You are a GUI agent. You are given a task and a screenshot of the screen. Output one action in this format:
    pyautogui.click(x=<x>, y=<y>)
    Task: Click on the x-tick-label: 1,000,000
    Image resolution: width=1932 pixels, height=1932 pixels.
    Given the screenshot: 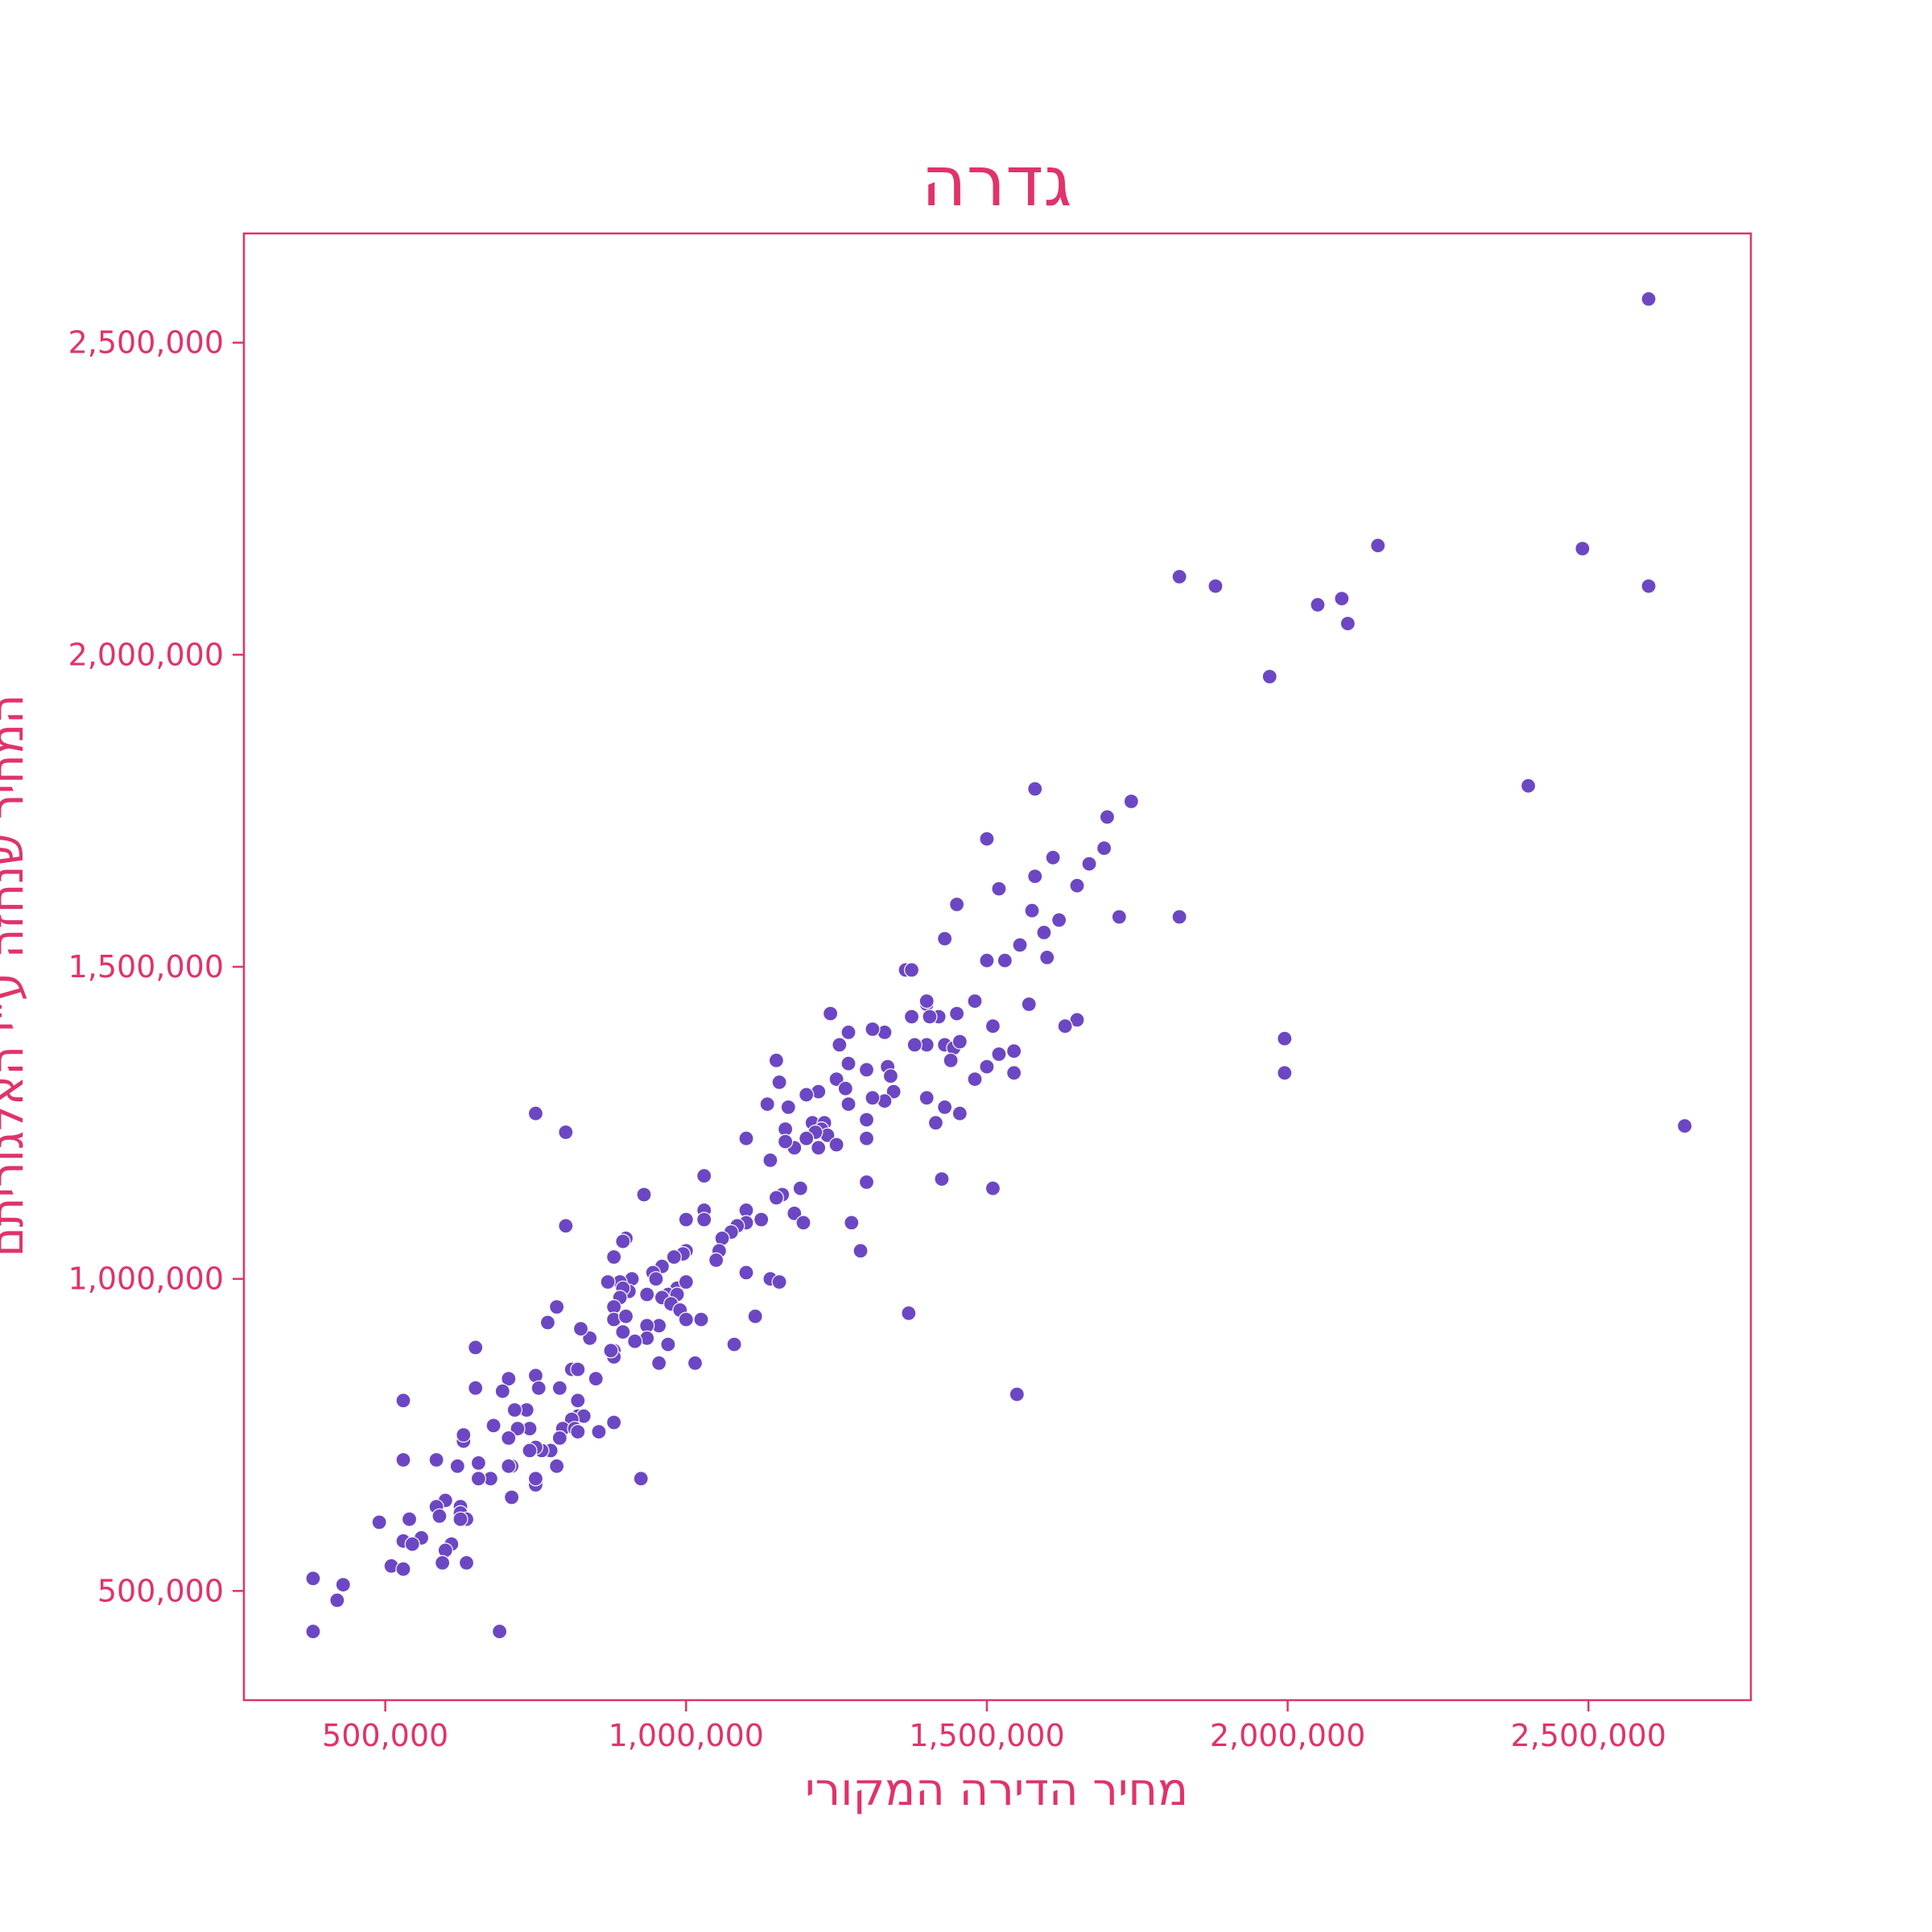 What is the action you would take?
    pyautogui.click(x=686, y=1735)
    